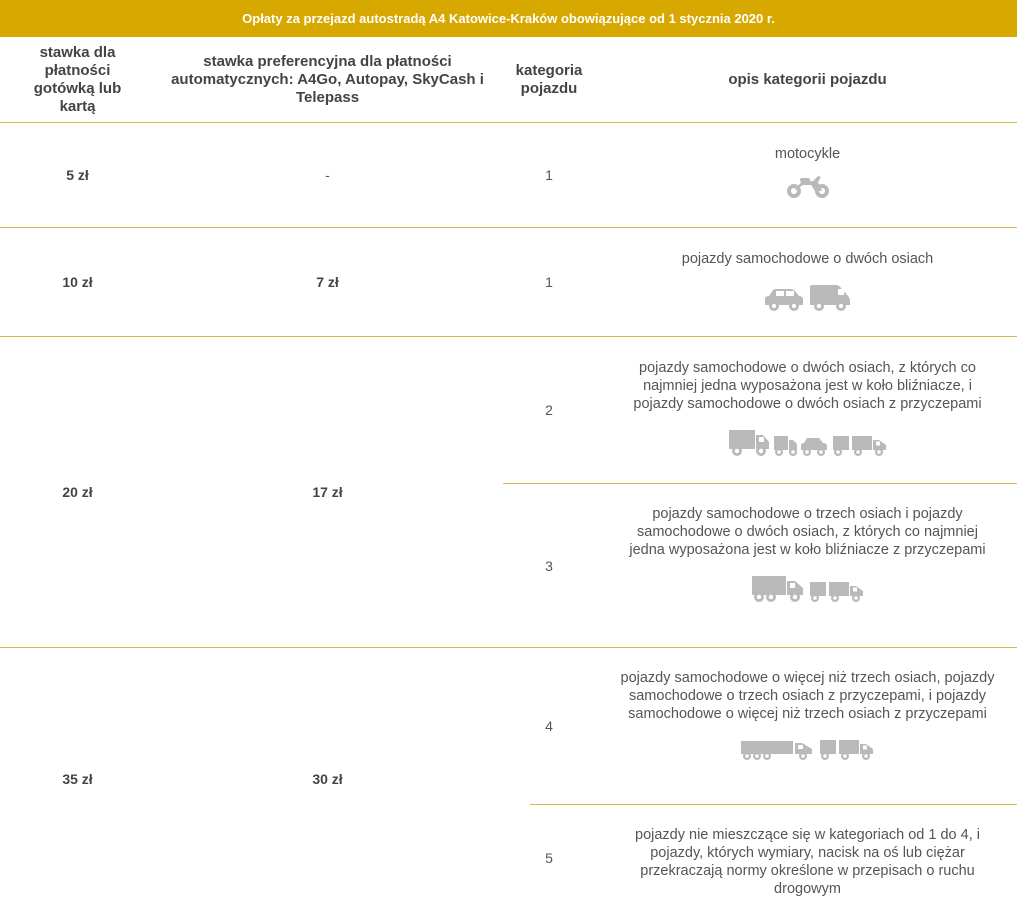 This screenshot has height=910, width=1017. Describe the element at coordinates (327, 492) in the screenshot. I see `row3-preferential: 17 zł` at that location.